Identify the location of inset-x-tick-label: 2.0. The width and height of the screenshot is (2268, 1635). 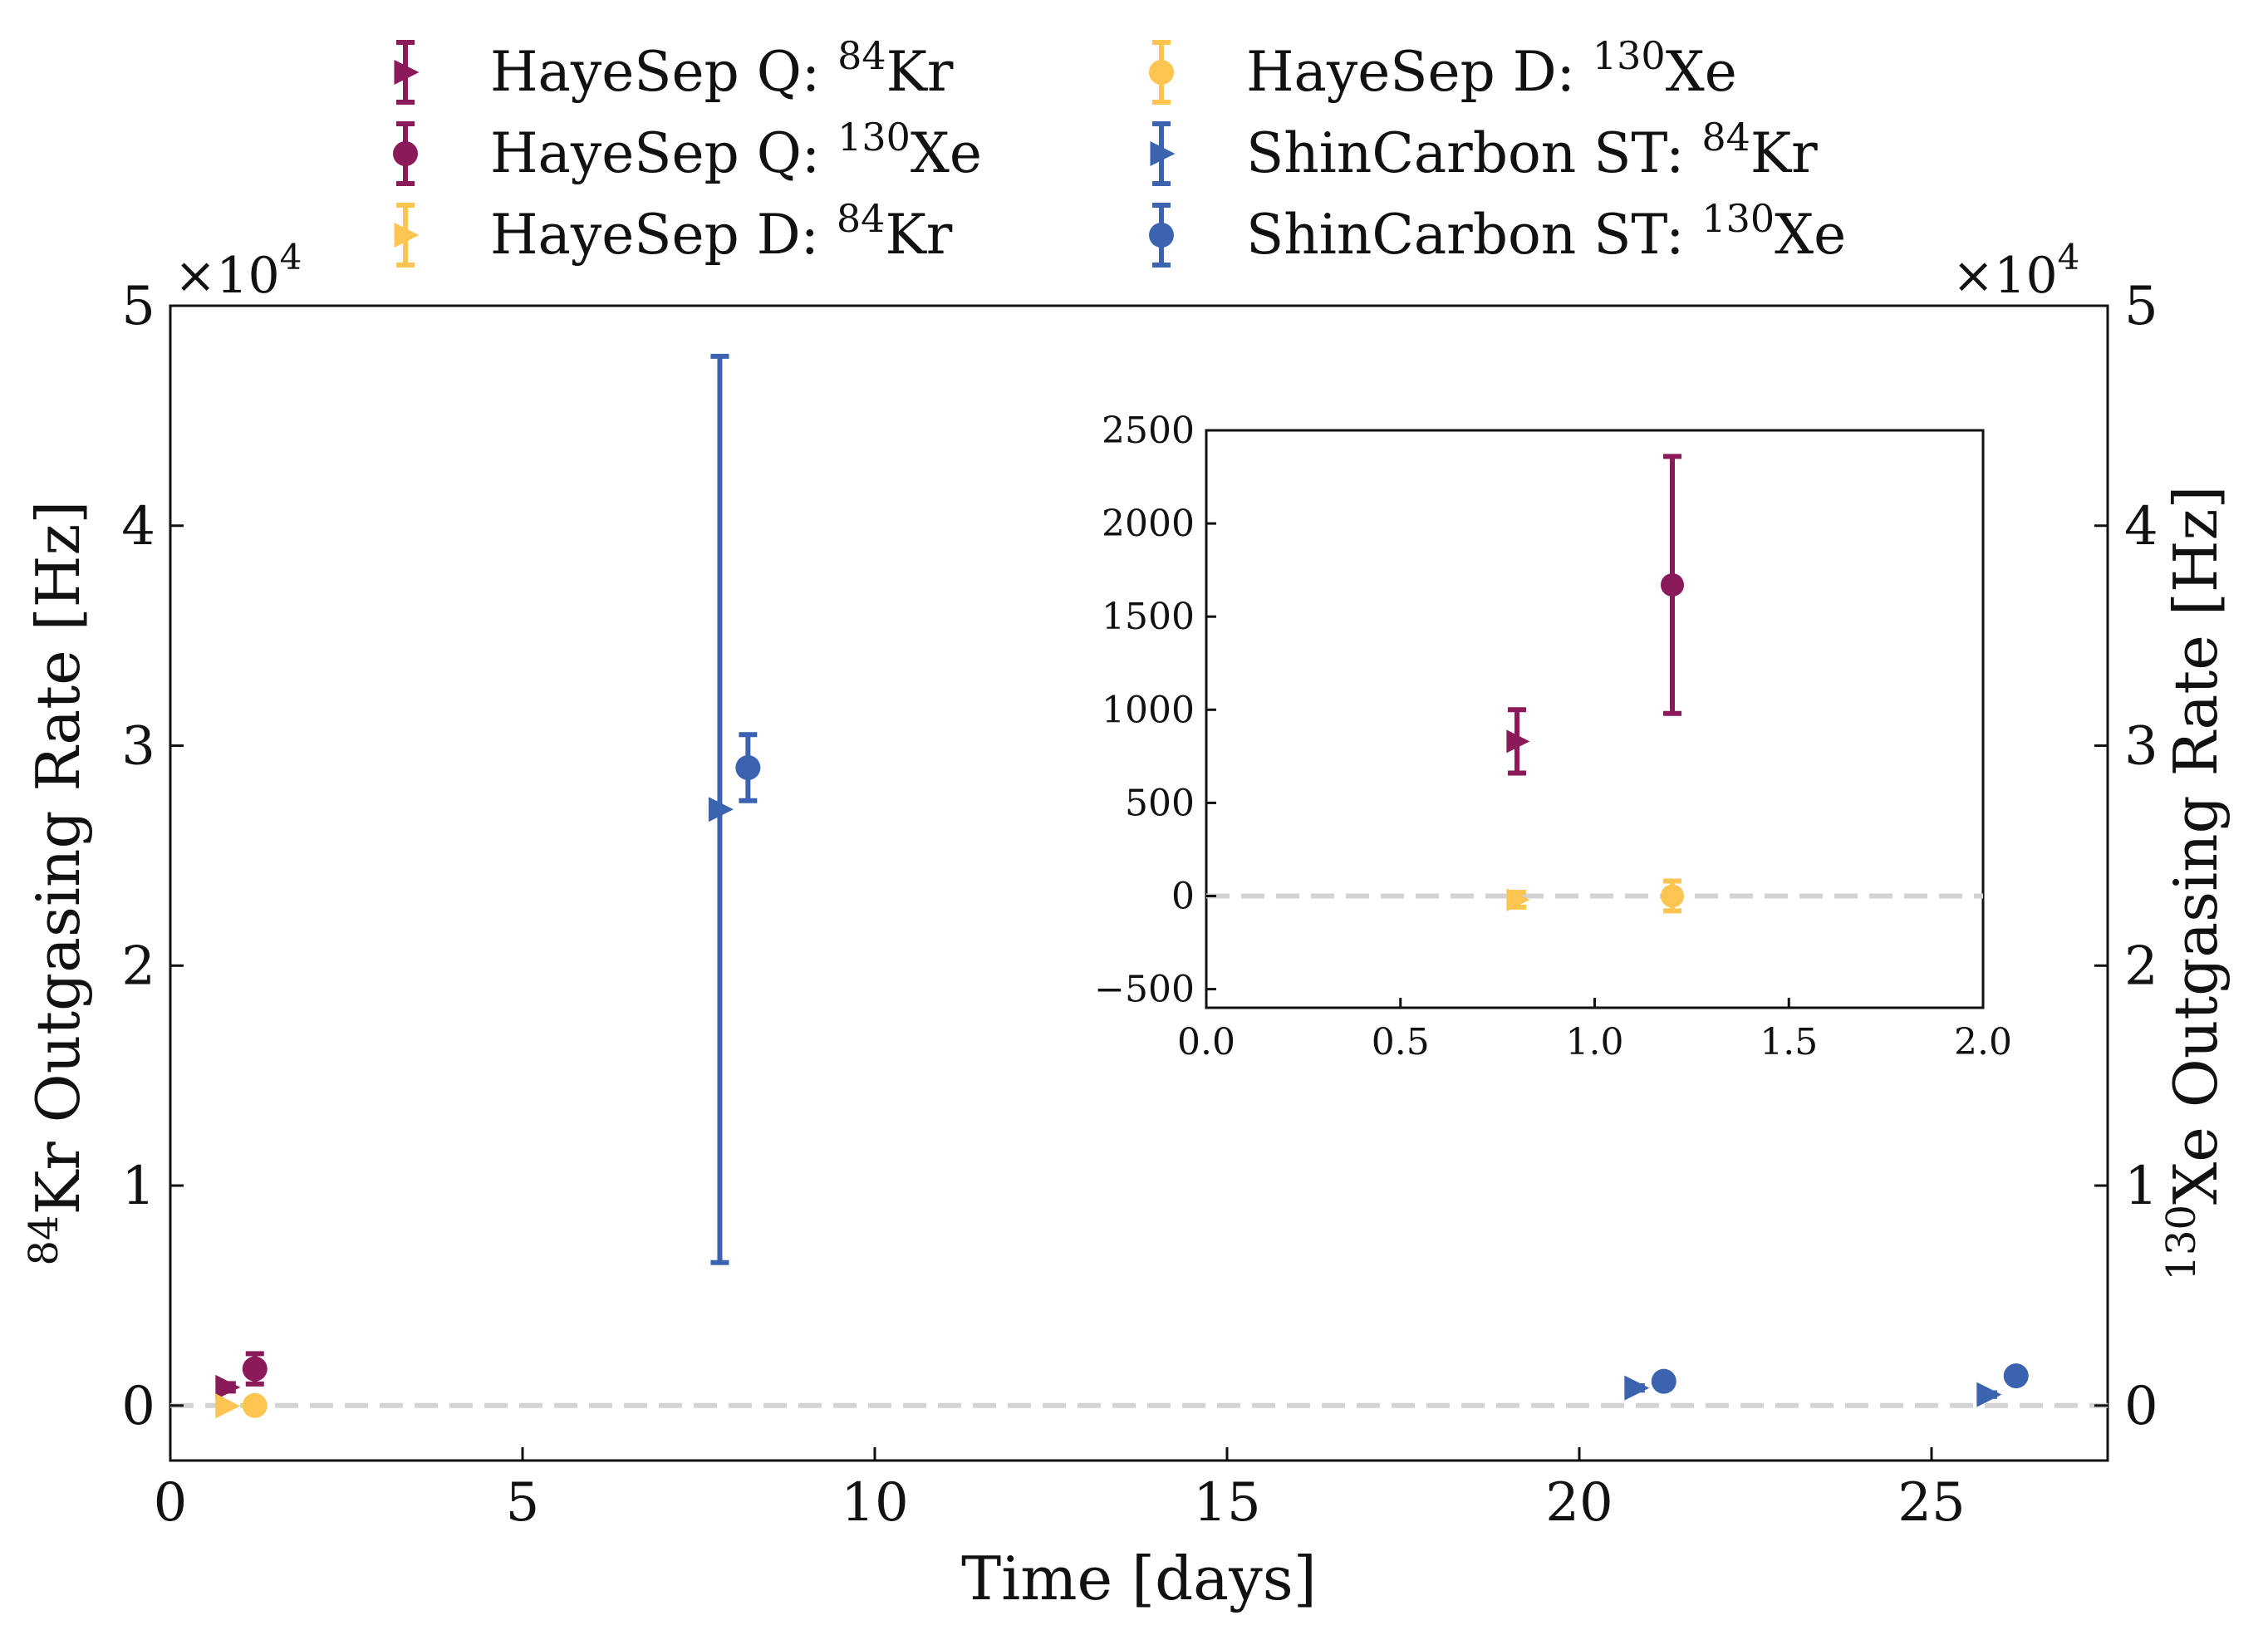
(1983, 1042).